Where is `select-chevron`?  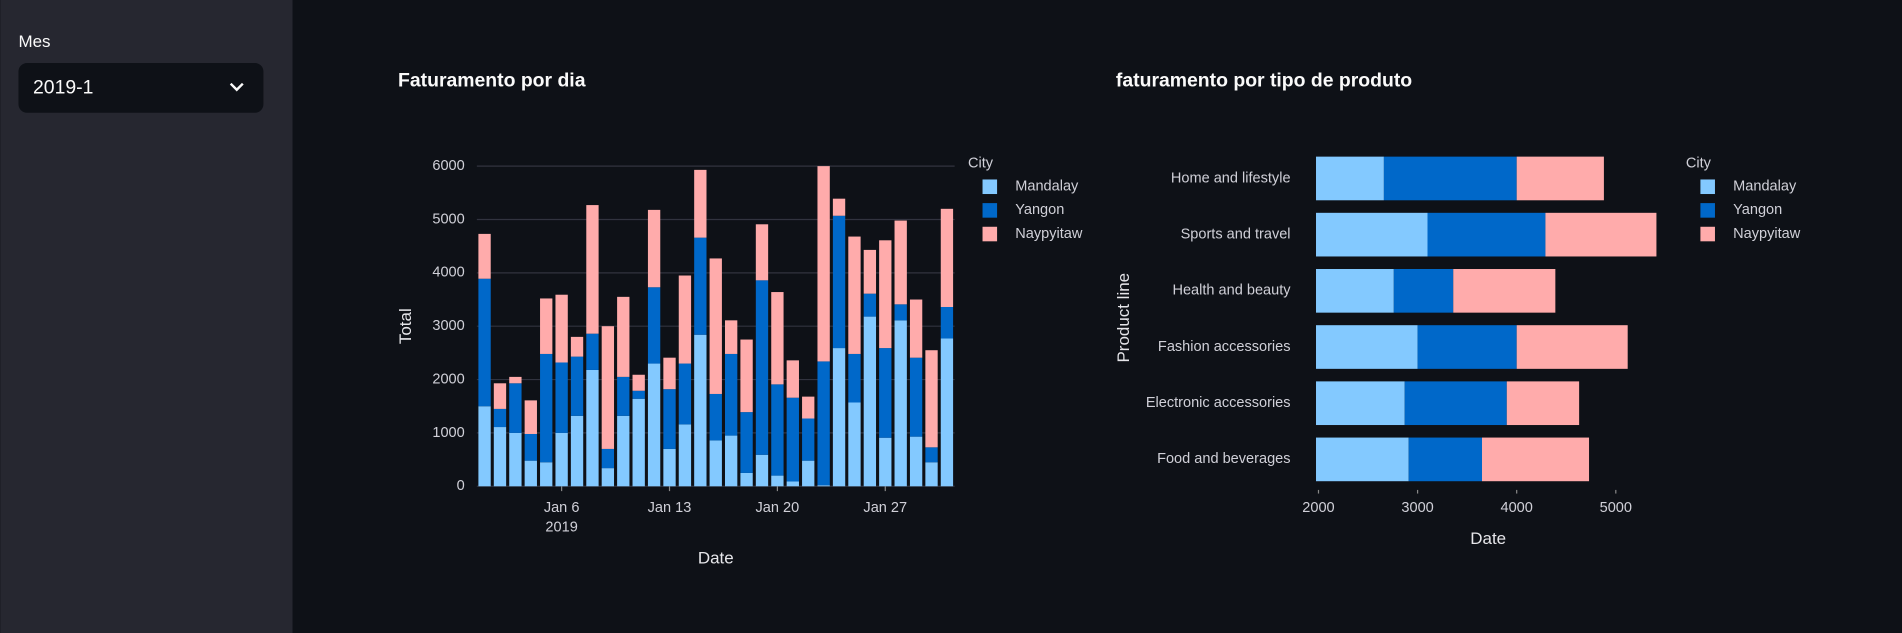 select-chevron is located at coordinates (236, 87).